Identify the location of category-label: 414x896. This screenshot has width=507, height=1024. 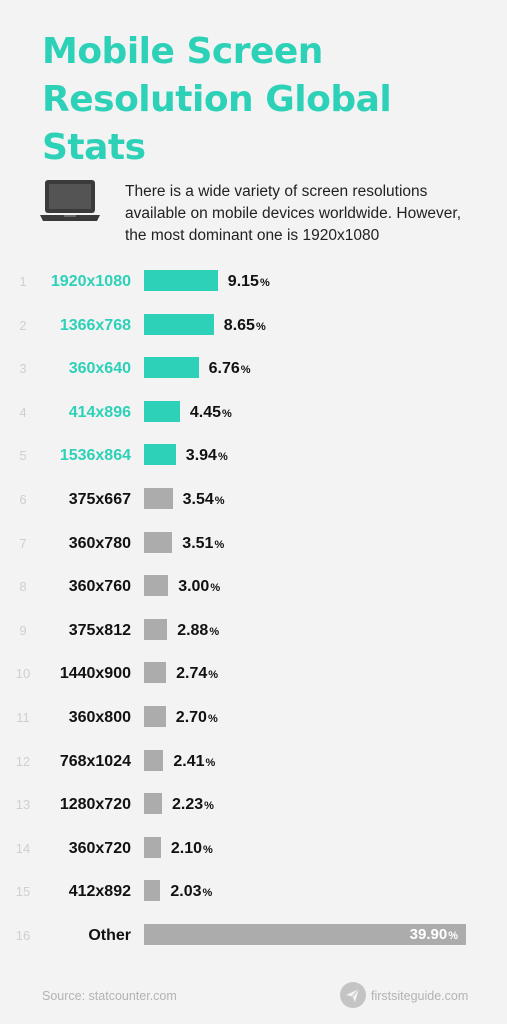
(99, 412).